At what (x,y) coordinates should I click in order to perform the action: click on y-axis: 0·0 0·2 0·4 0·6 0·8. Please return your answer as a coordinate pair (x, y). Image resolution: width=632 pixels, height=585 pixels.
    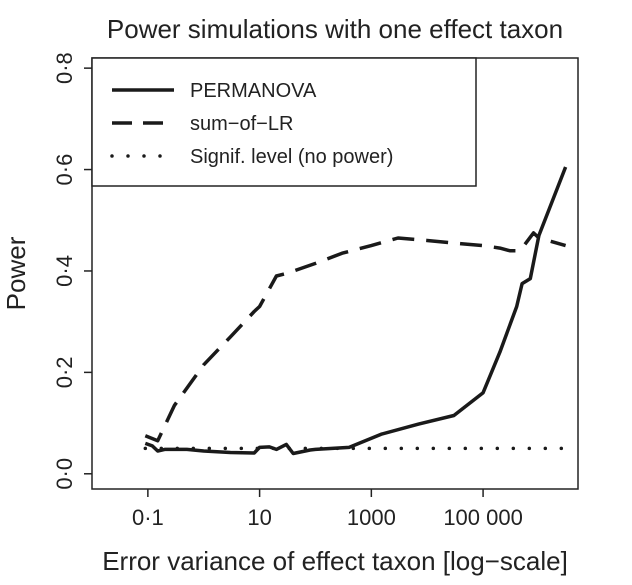
    Looking at the image, I should click on (72, 271).